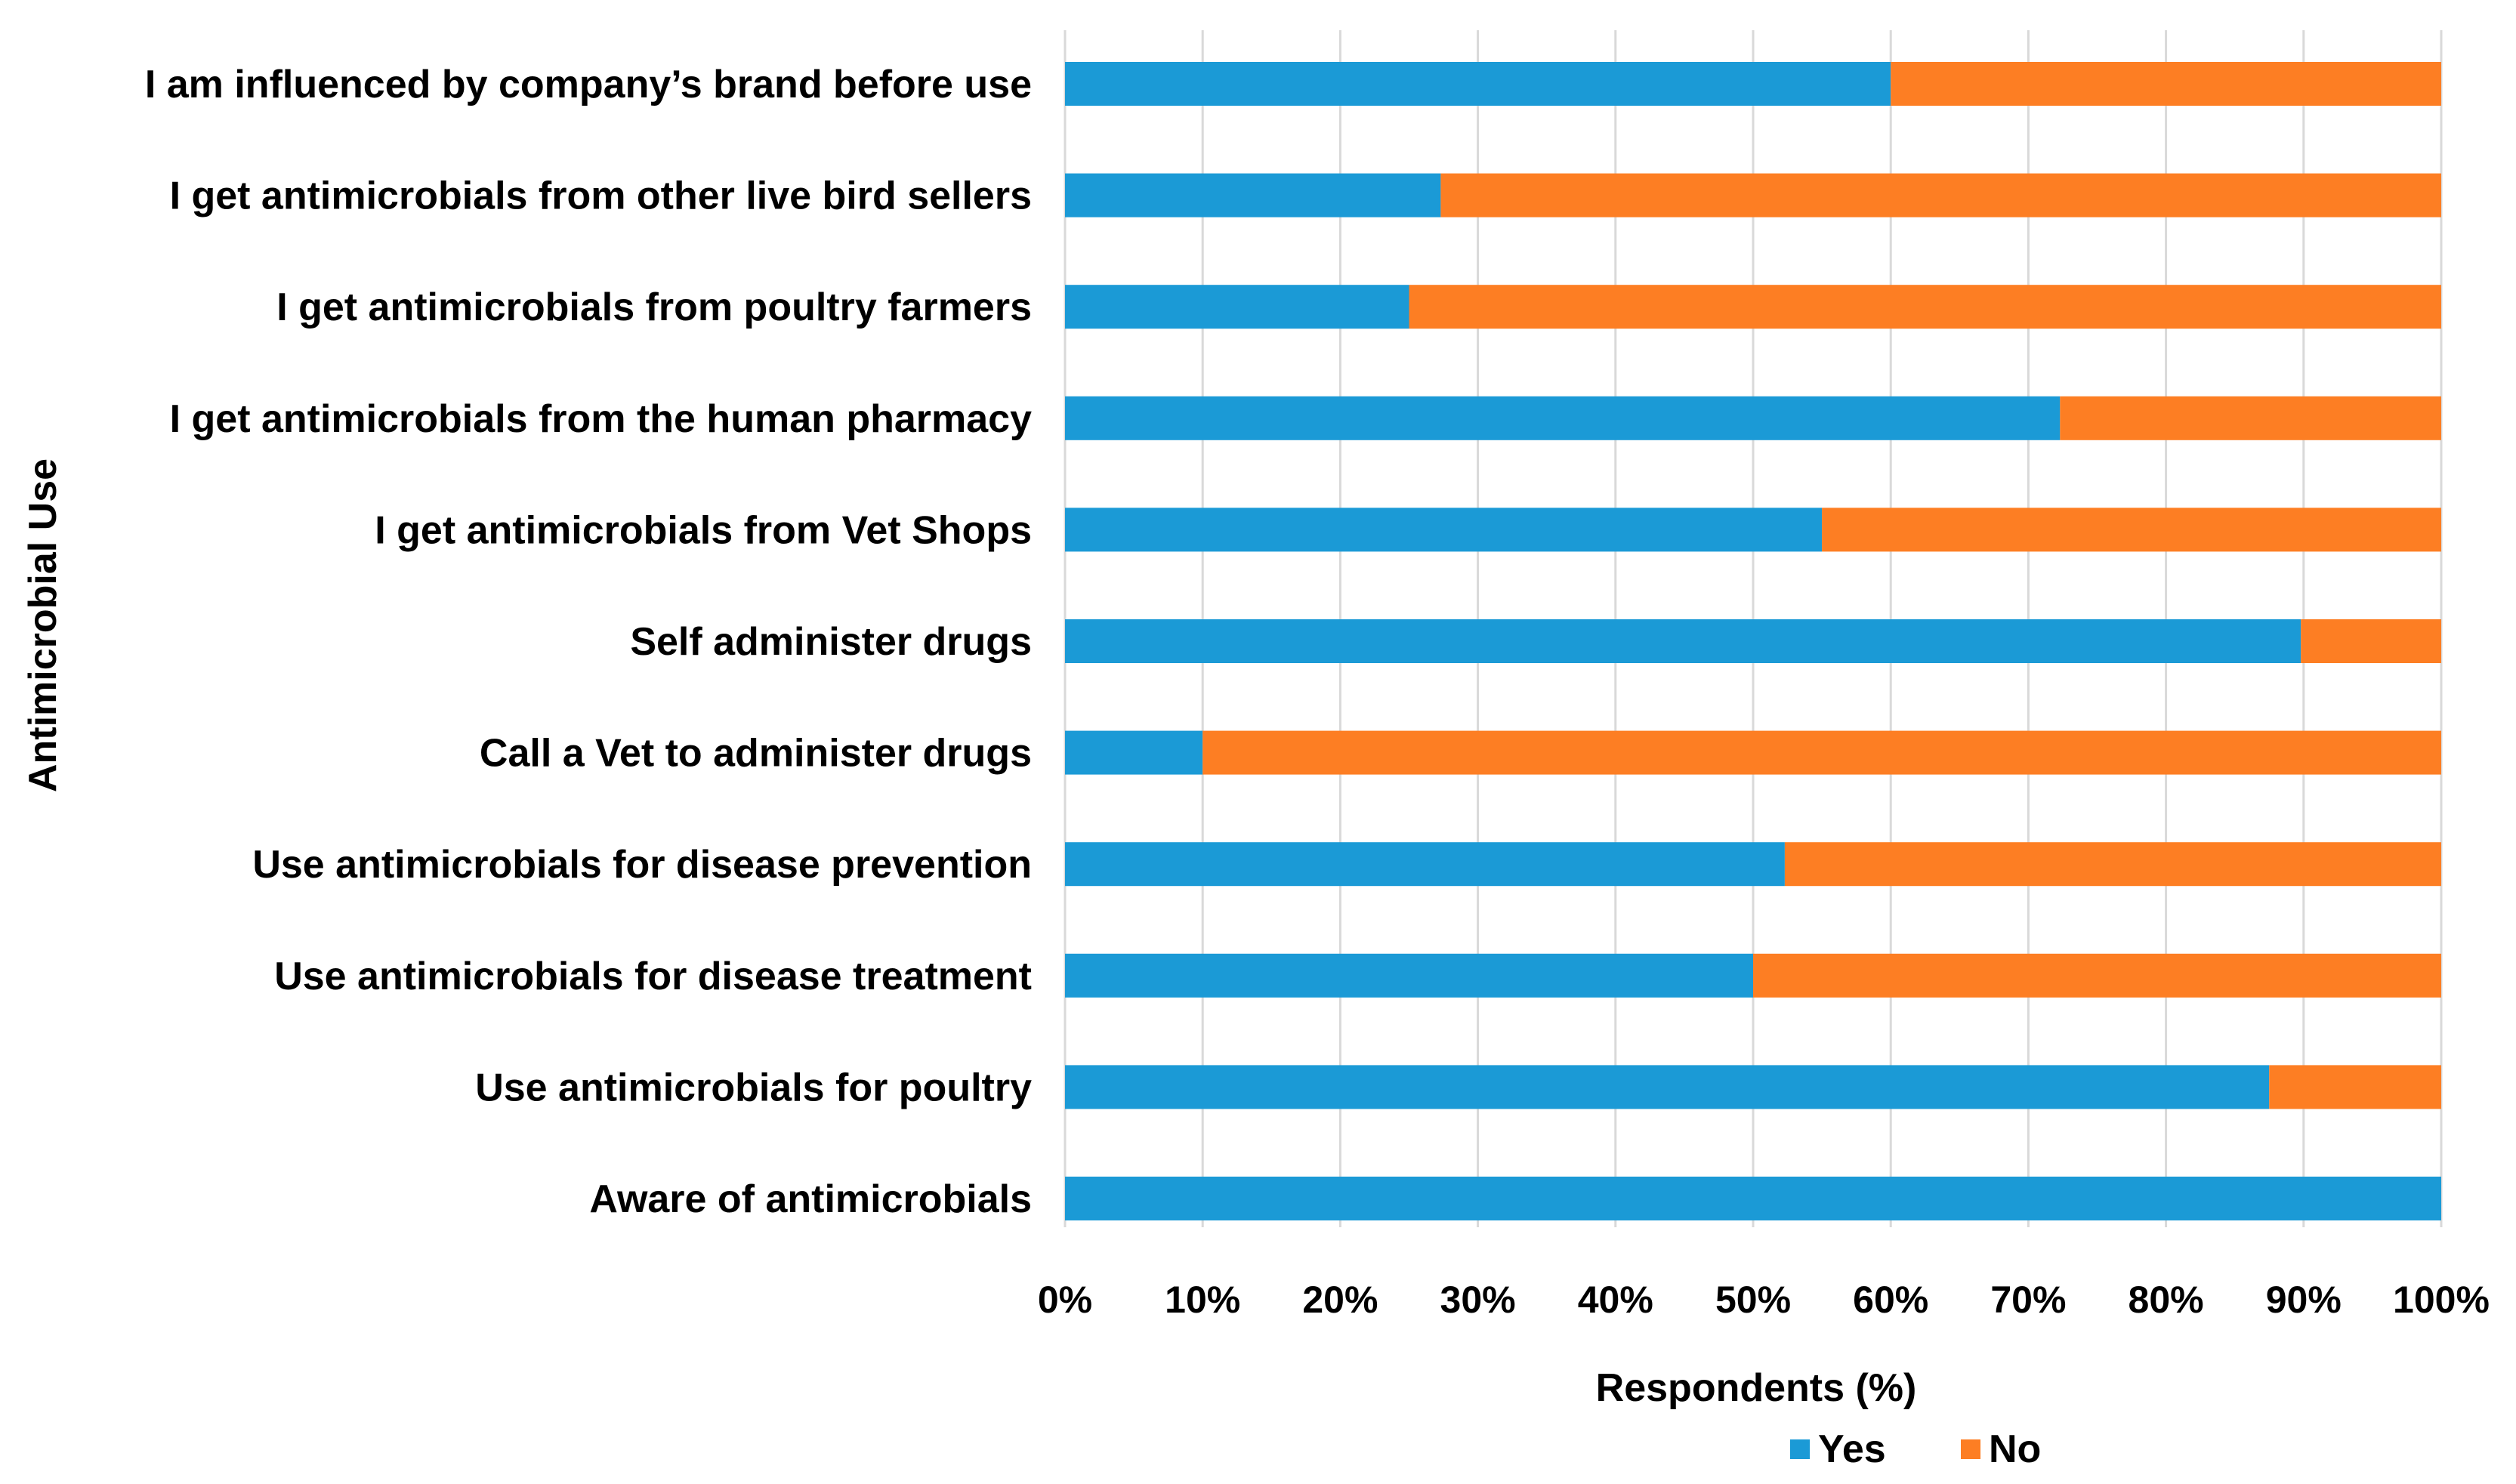 The height and width of the screenshot is (1484, 2516). I want to click on legend-swatch-yes, so click(1800, 1449).